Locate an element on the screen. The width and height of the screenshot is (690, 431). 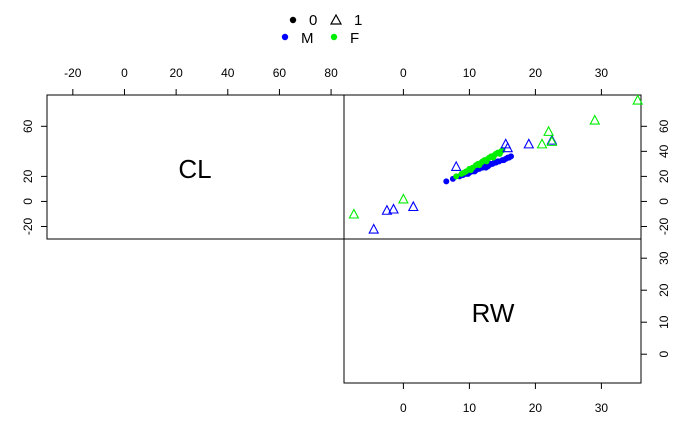
legend-color-f is located at coordinates (334, 37).